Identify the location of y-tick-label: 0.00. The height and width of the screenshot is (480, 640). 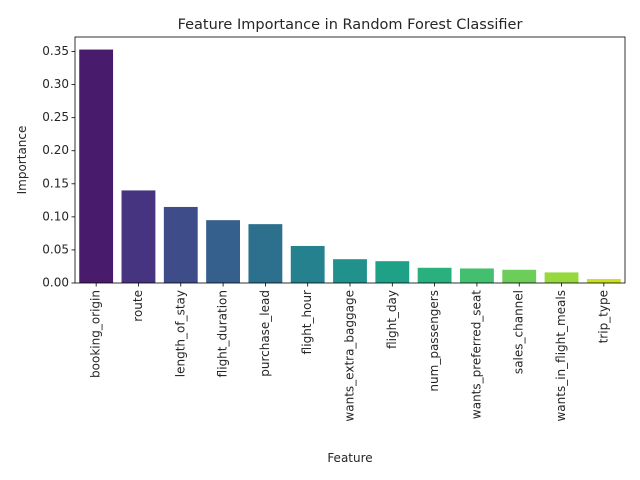
(55, 283).